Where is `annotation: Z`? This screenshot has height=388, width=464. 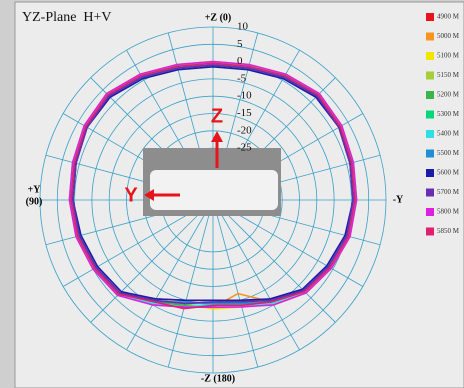
annotation: Z is located at coordinates (217, 116).